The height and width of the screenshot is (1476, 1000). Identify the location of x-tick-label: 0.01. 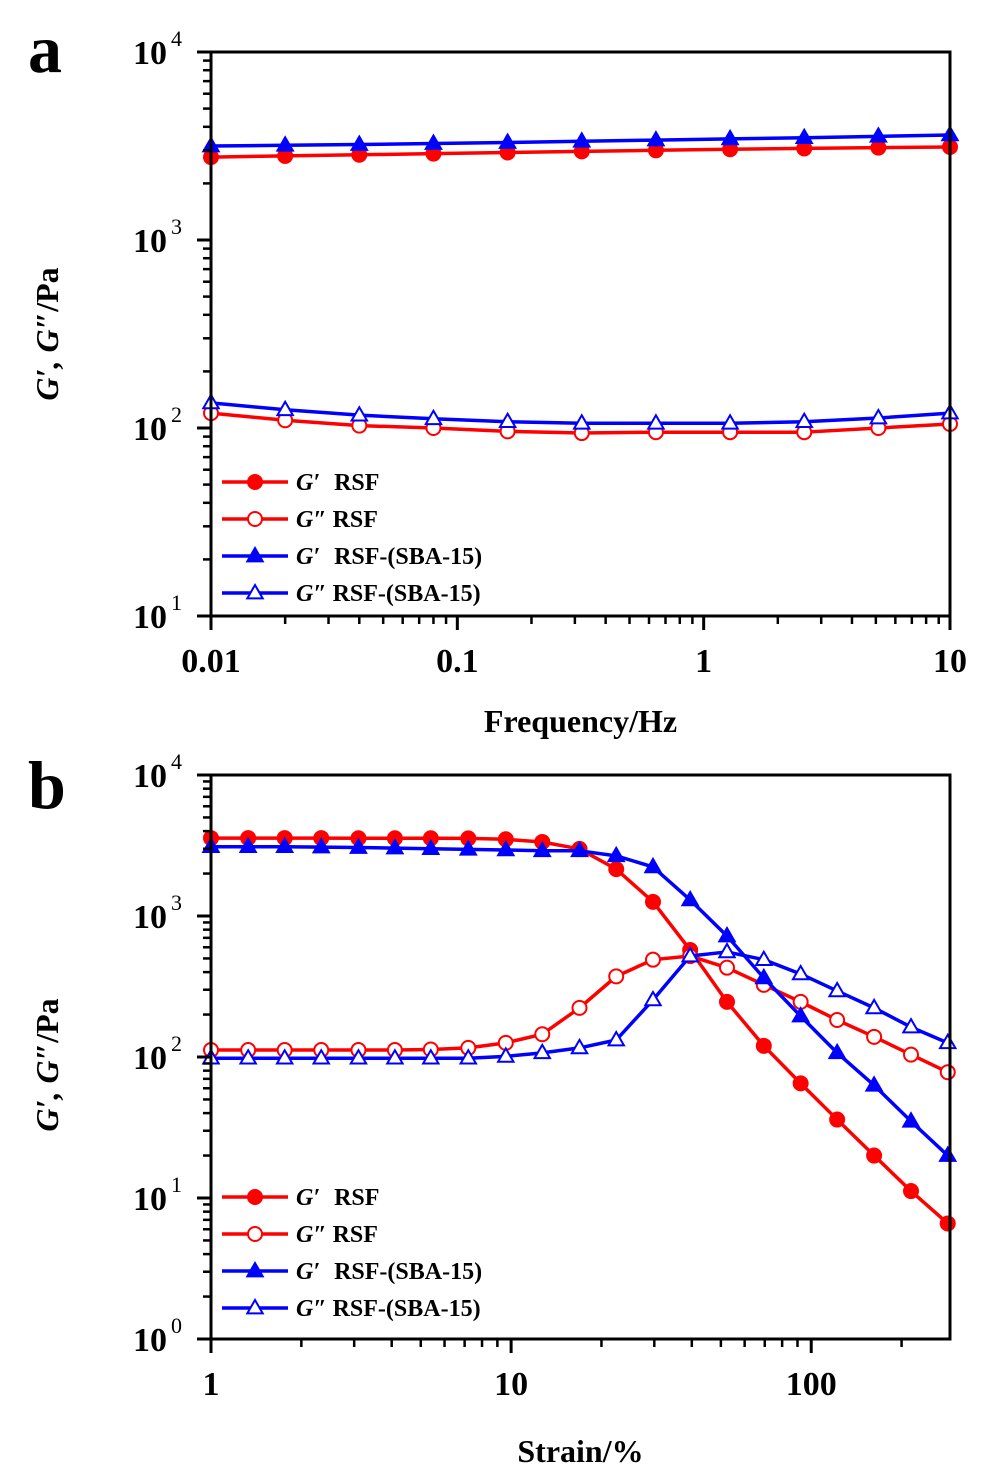
(211, 661).